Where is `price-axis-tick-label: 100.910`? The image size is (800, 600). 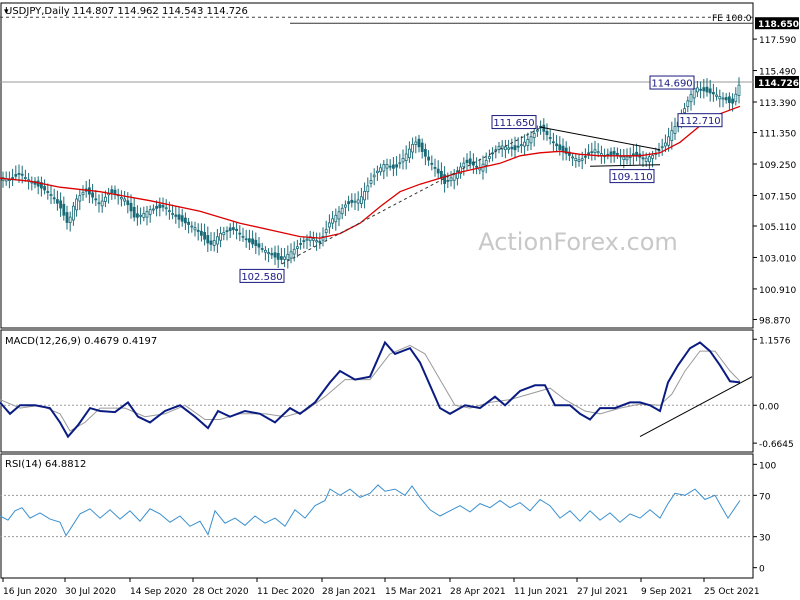 price-axis-tick-label: 100.910 is located at coordinates (777, 291).